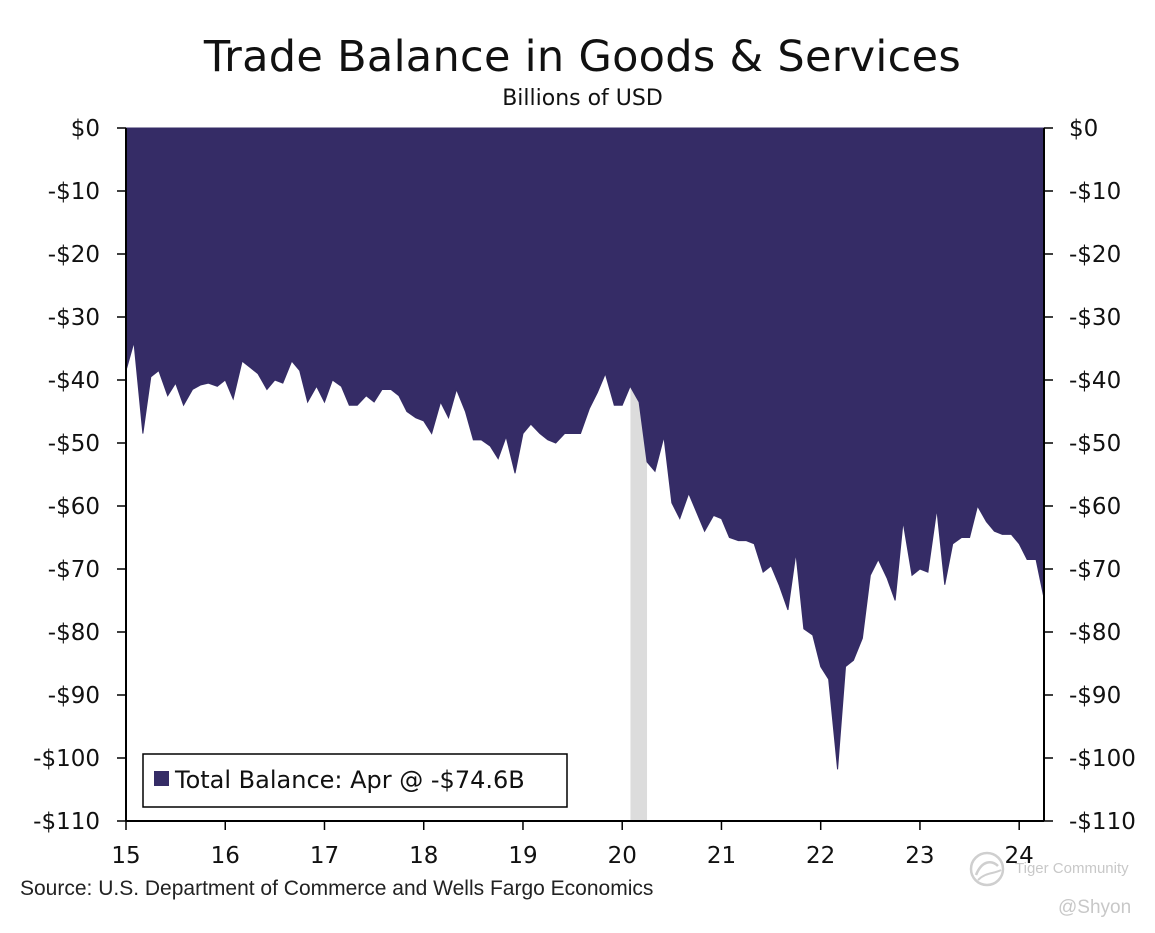  Describe the element at coordinates (125, 856) in the screenshot. I see `x-tick-label: 15` at that location.